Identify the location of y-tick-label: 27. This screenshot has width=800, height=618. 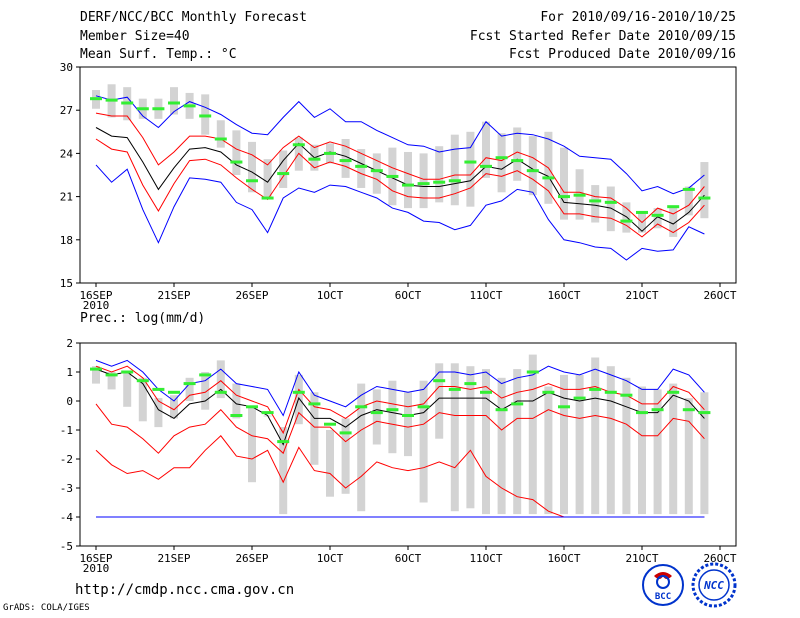
(66, 110).